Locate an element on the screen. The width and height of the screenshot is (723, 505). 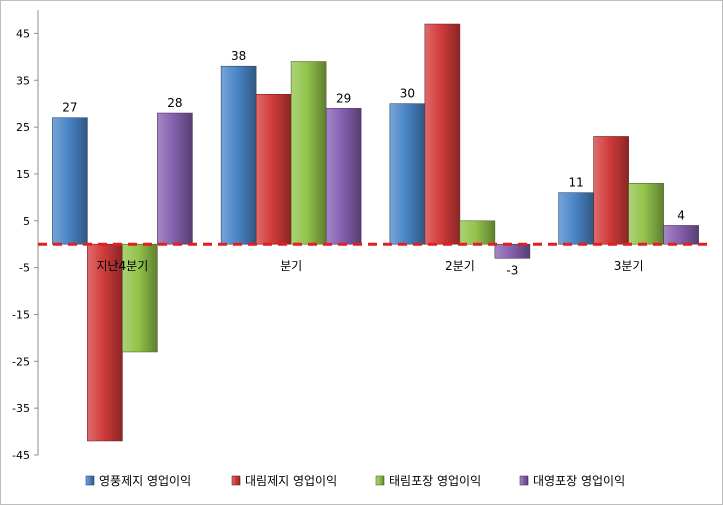
category-label: 지난4분기 is located at coordinates (122, 266).